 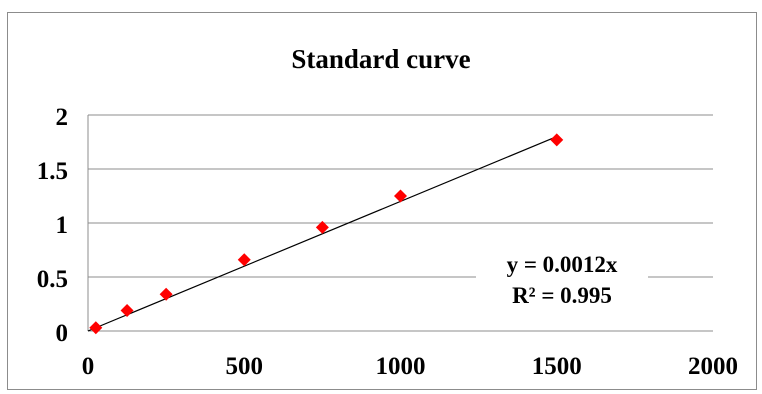 What do you see at coordinates (245, 366) in the screenshot?
I see `x-tick-label: 500` at bounding box center [245, 366].